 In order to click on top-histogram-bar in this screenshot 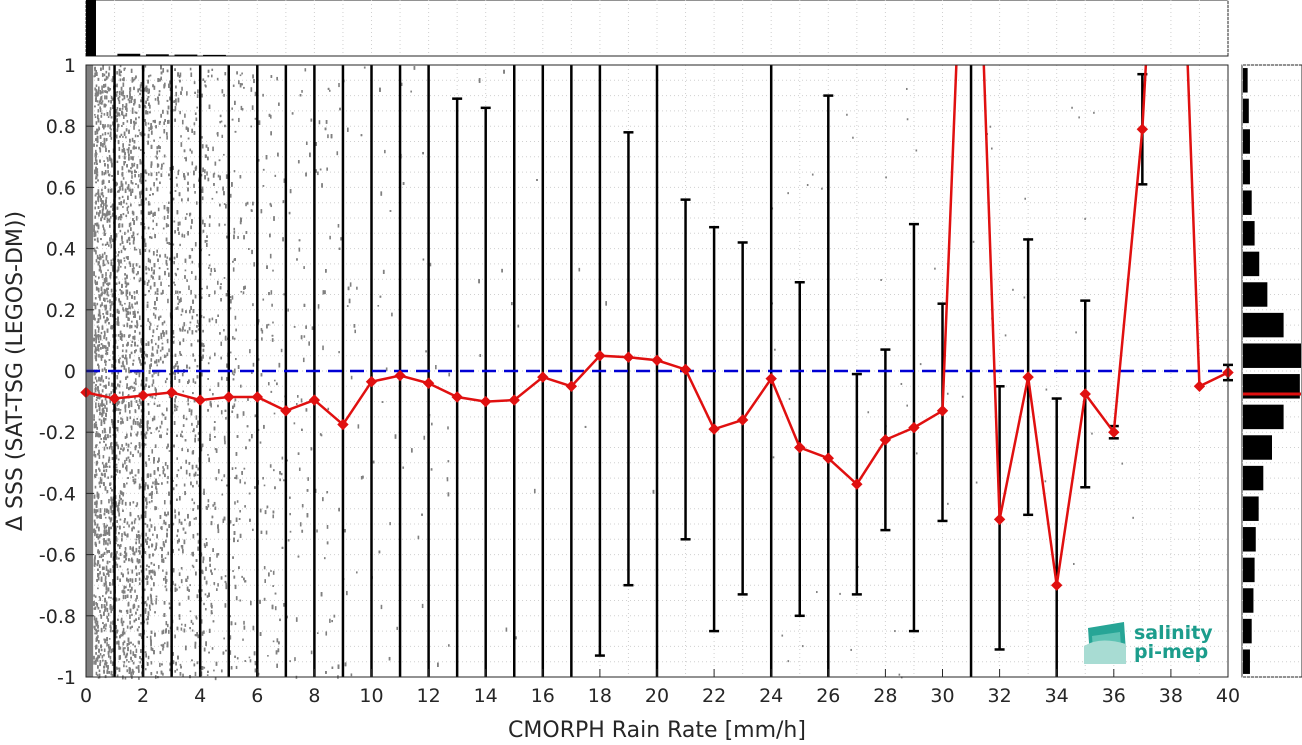, I will do `click(214, 55)`.